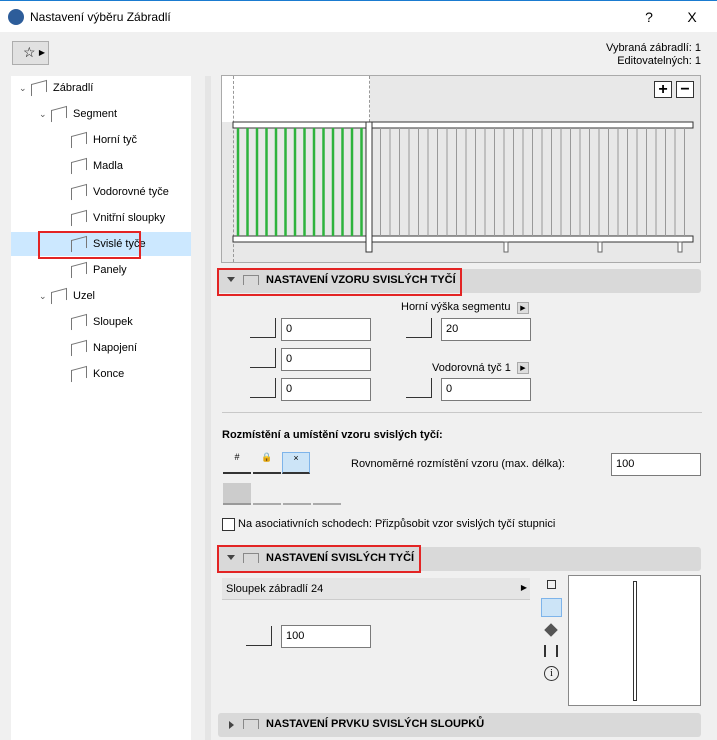 The image size is (717, 740). I want to click on start-offset-icon, so click(263, 328).